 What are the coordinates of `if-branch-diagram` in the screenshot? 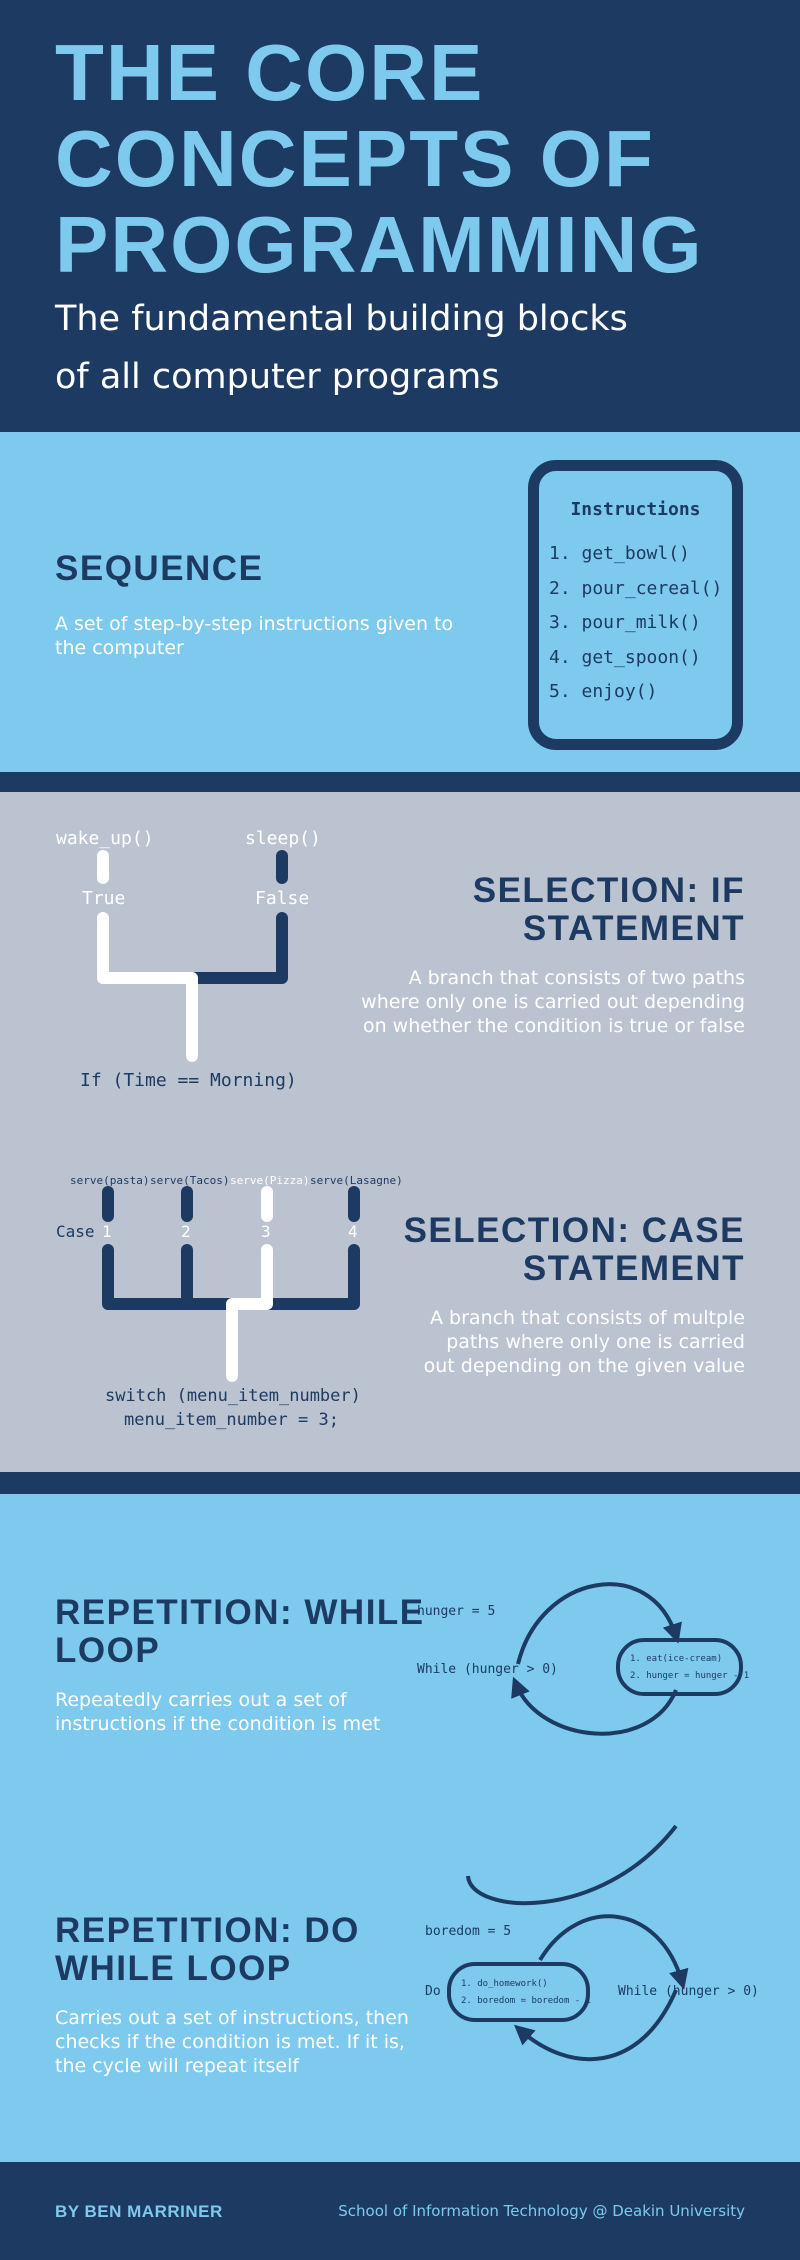 It's located at (192, 956).